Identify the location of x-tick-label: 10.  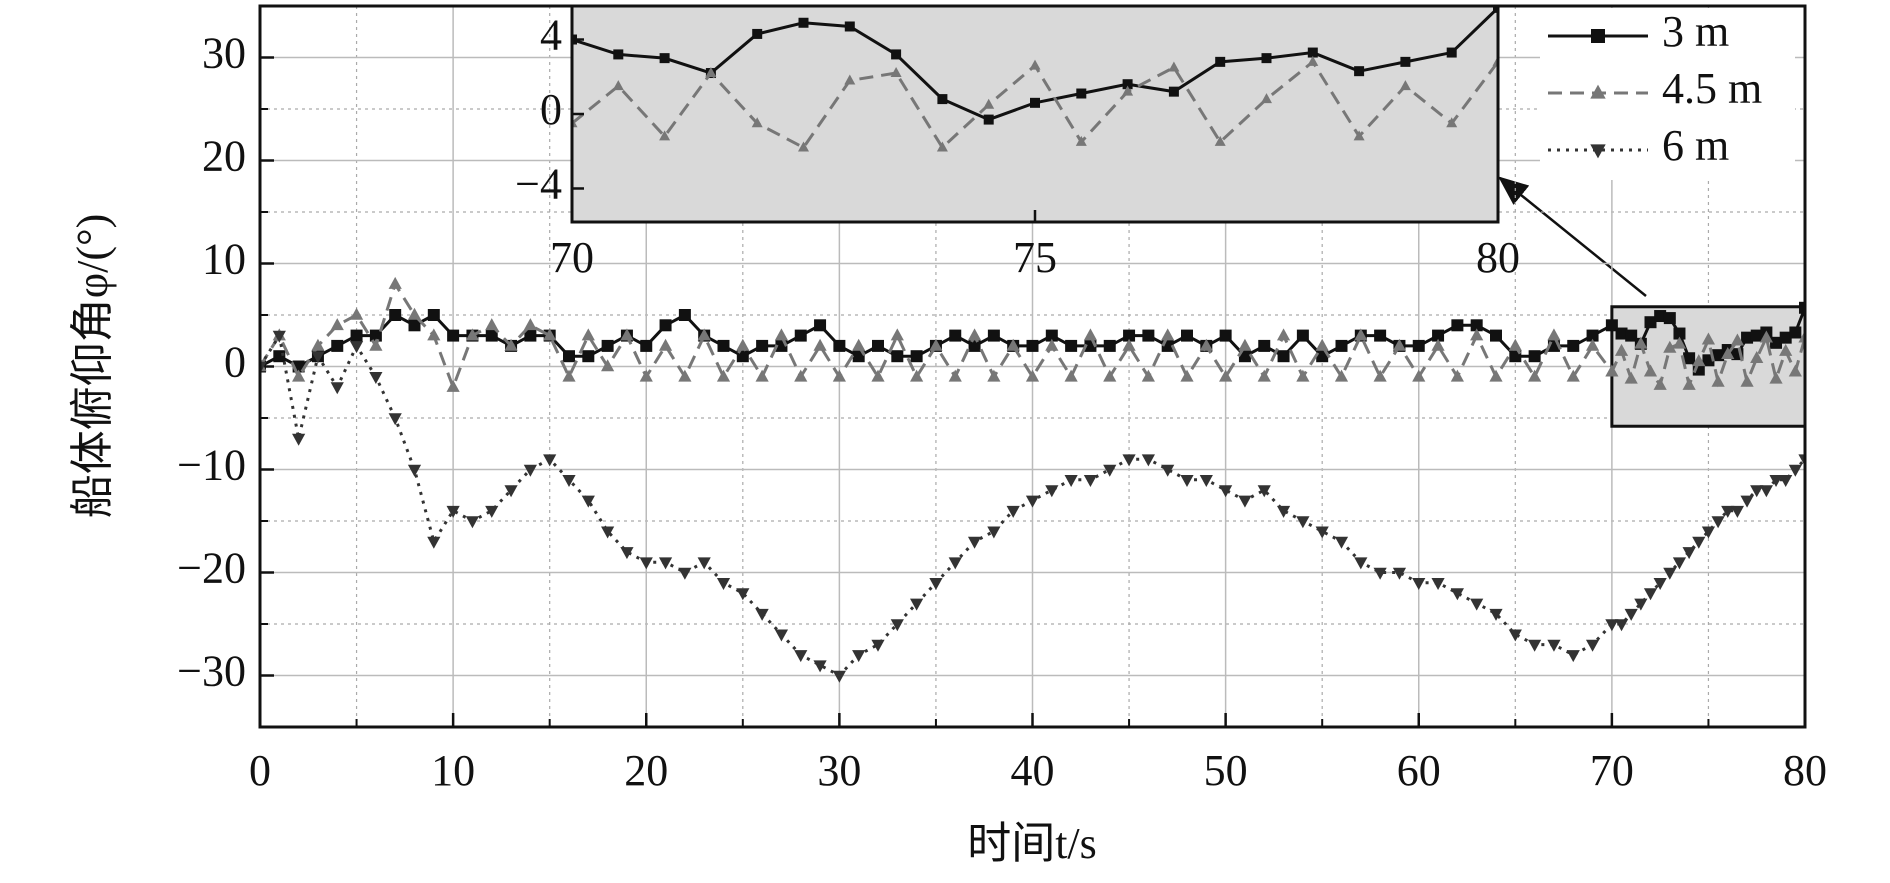
(453, 770).